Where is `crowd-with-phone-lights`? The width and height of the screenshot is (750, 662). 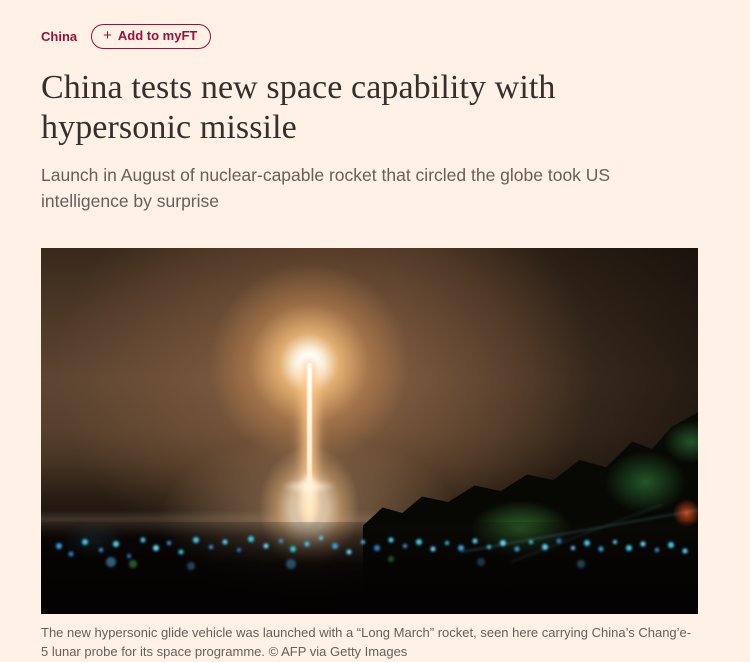 crowd-with-phone-lights is located at coordinates (369, 558).